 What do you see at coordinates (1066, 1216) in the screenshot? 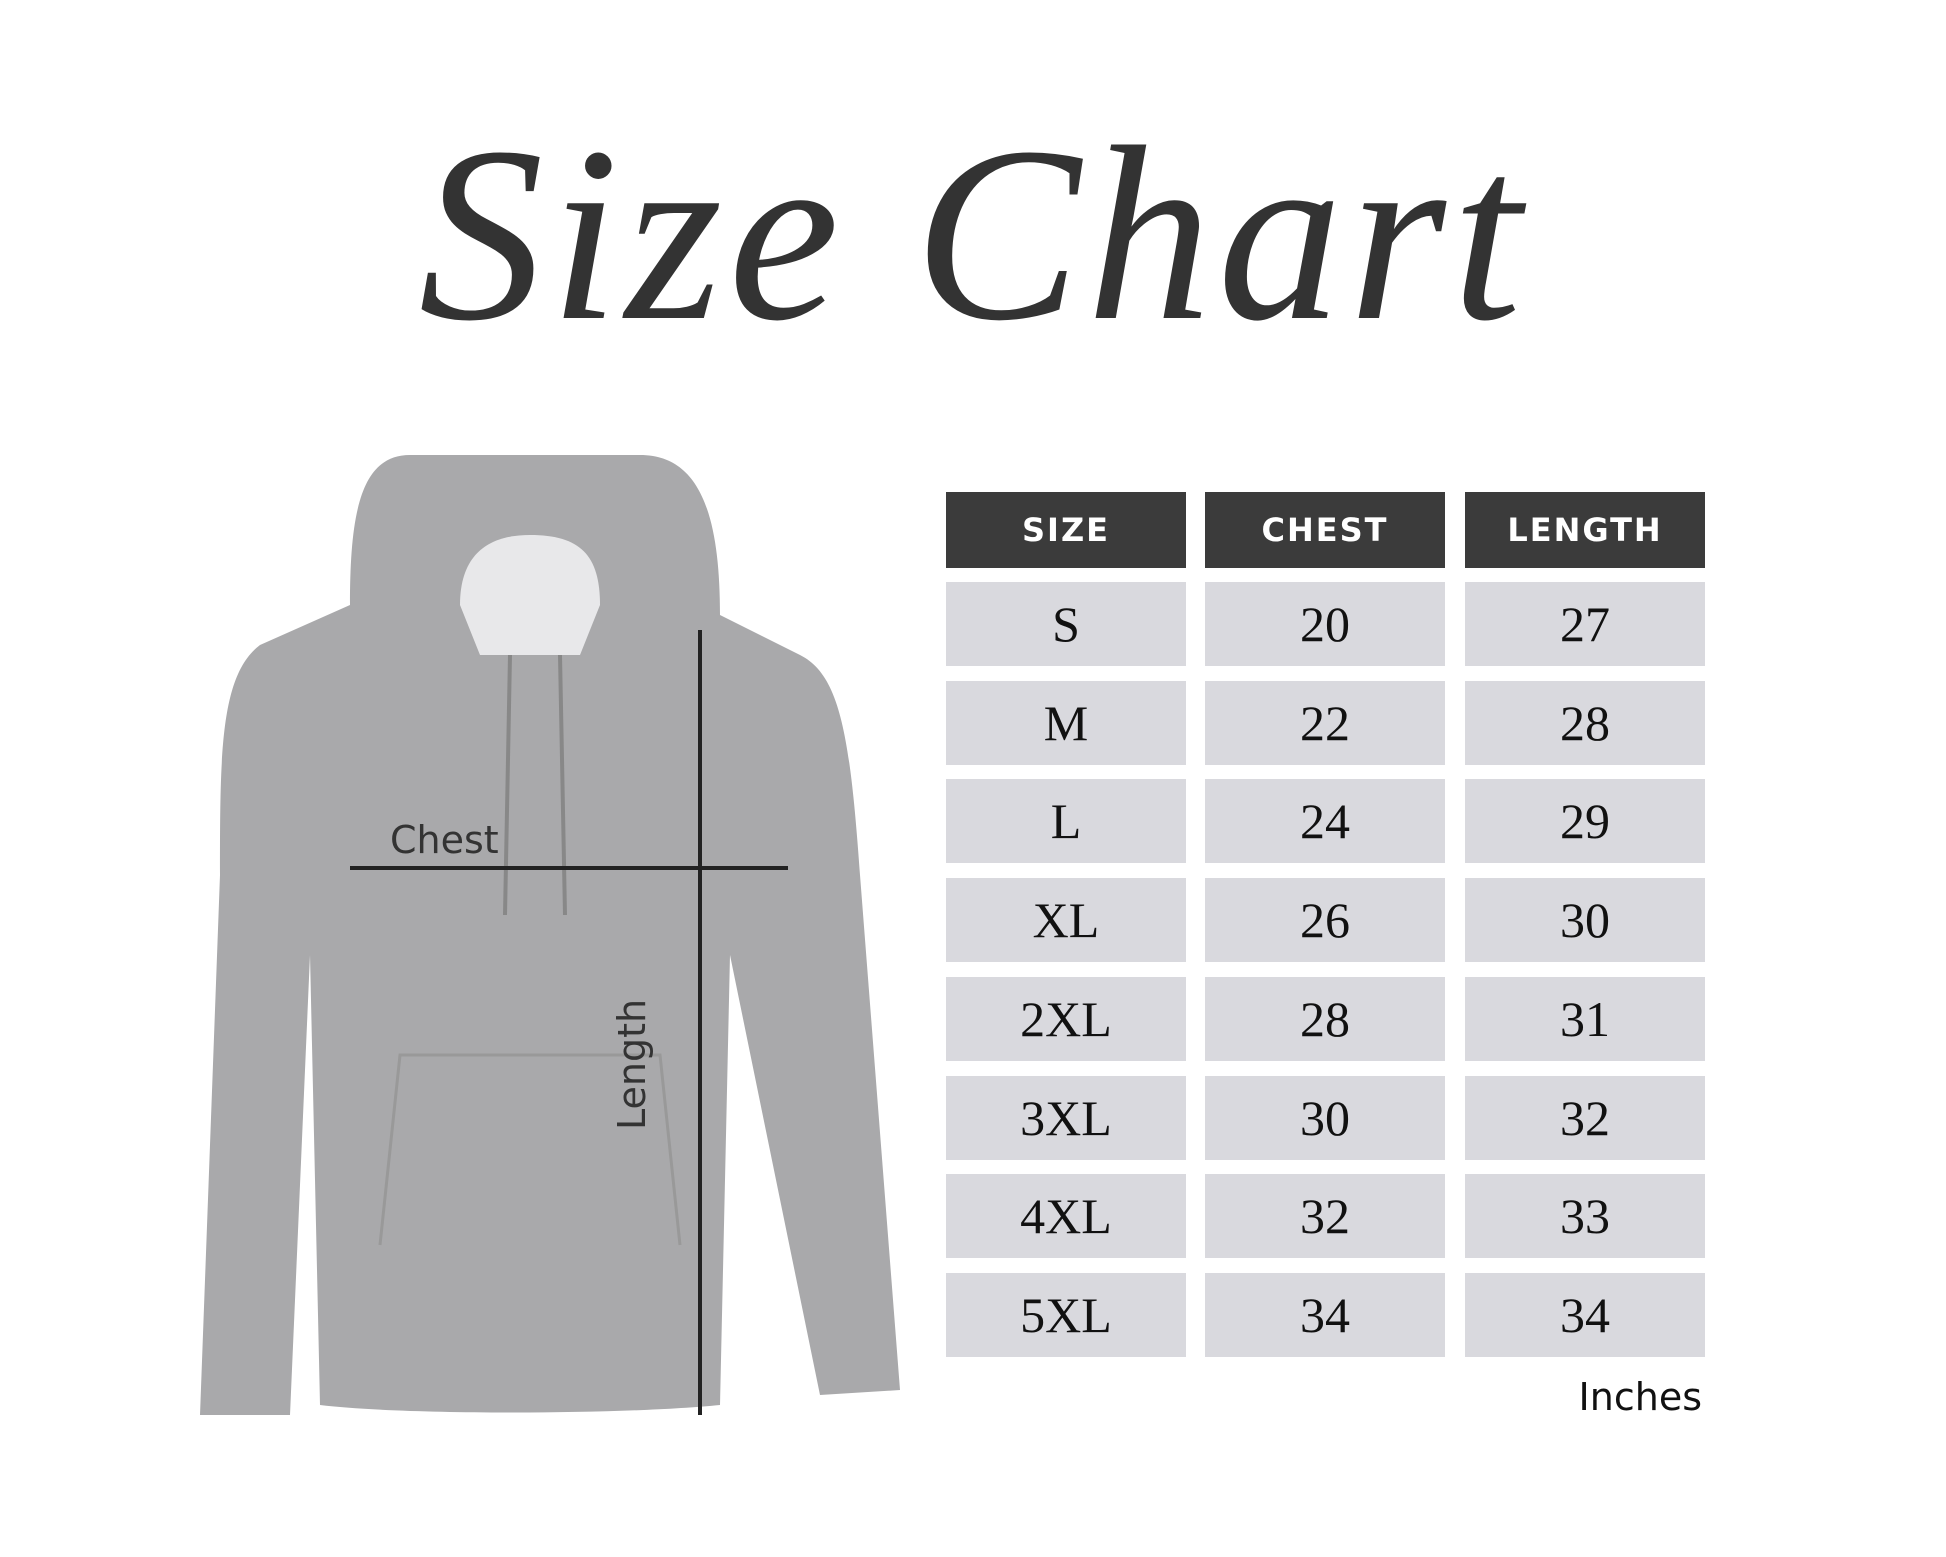
I see `table-cell: 4XL` at bounding box center [1066, 1216].